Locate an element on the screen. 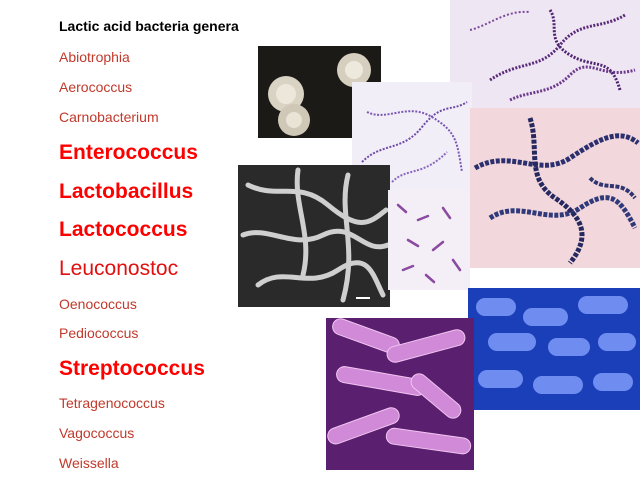 Image resolution: width=640 pixels, height=477 pixels. genus-item: Aerococcus is located at coordinates (96, 87).